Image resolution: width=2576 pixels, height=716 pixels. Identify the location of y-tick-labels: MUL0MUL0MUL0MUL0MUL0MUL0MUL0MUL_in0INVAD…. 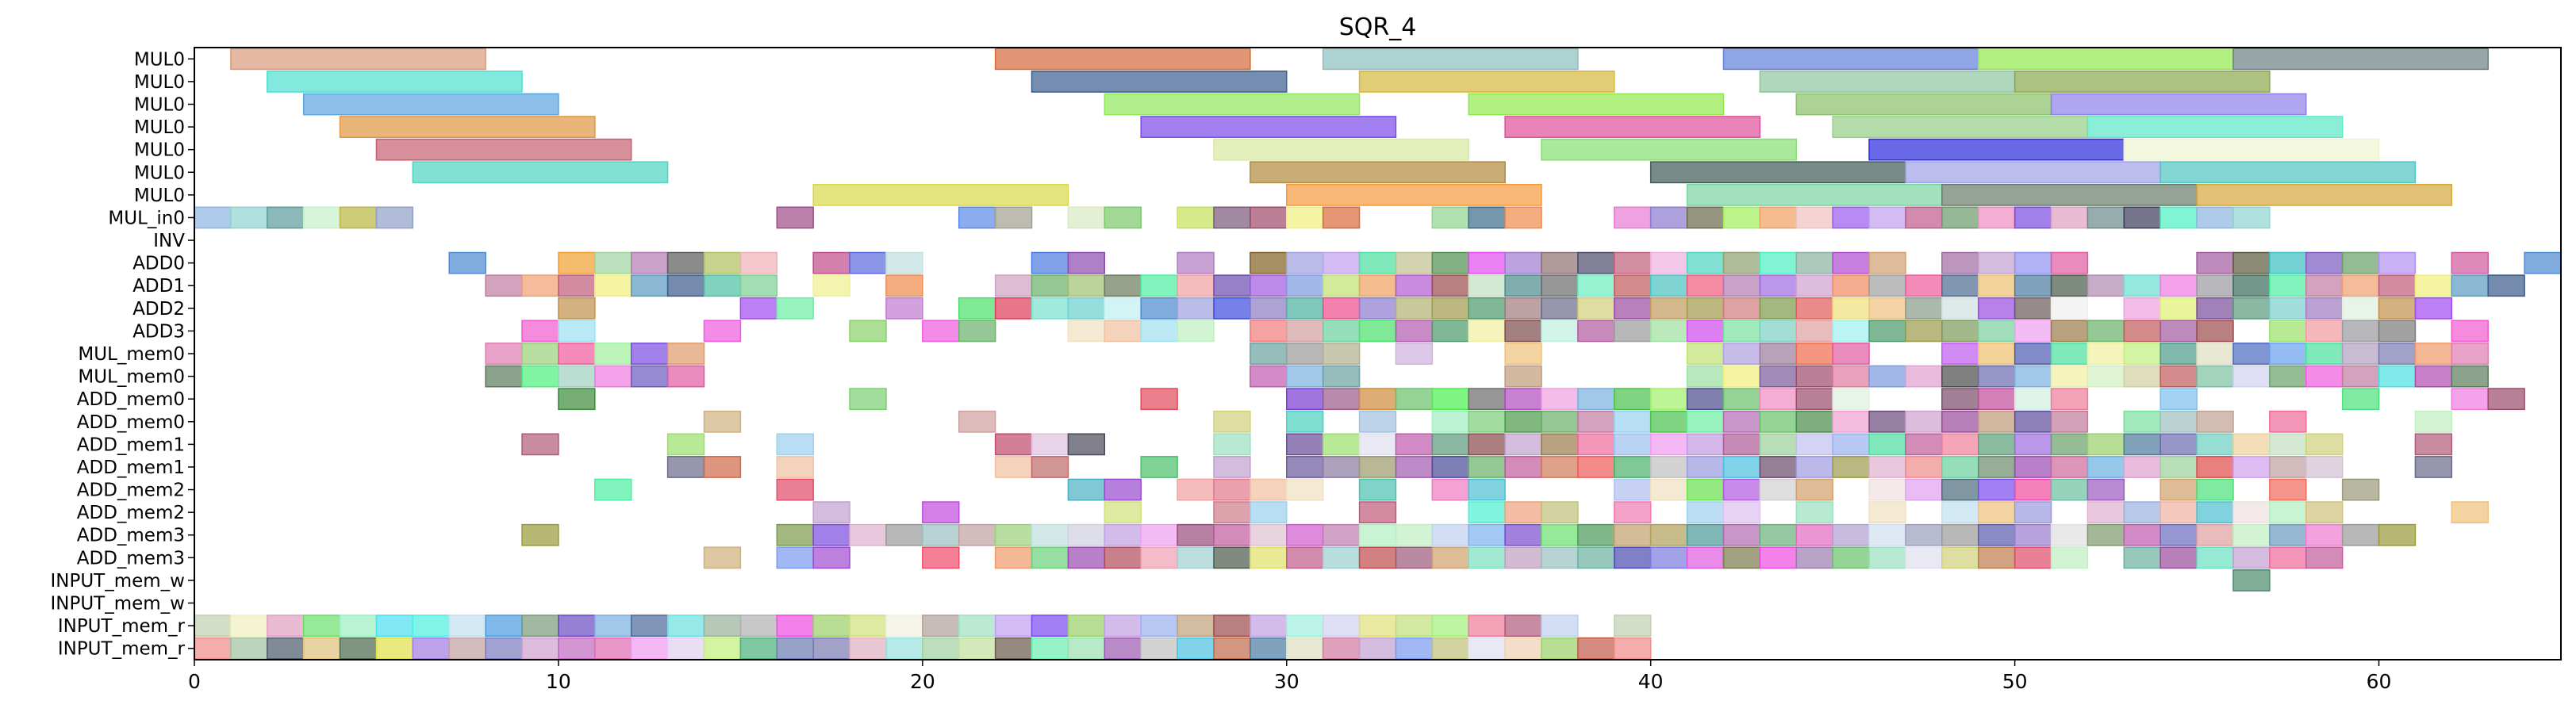
(122, 355).